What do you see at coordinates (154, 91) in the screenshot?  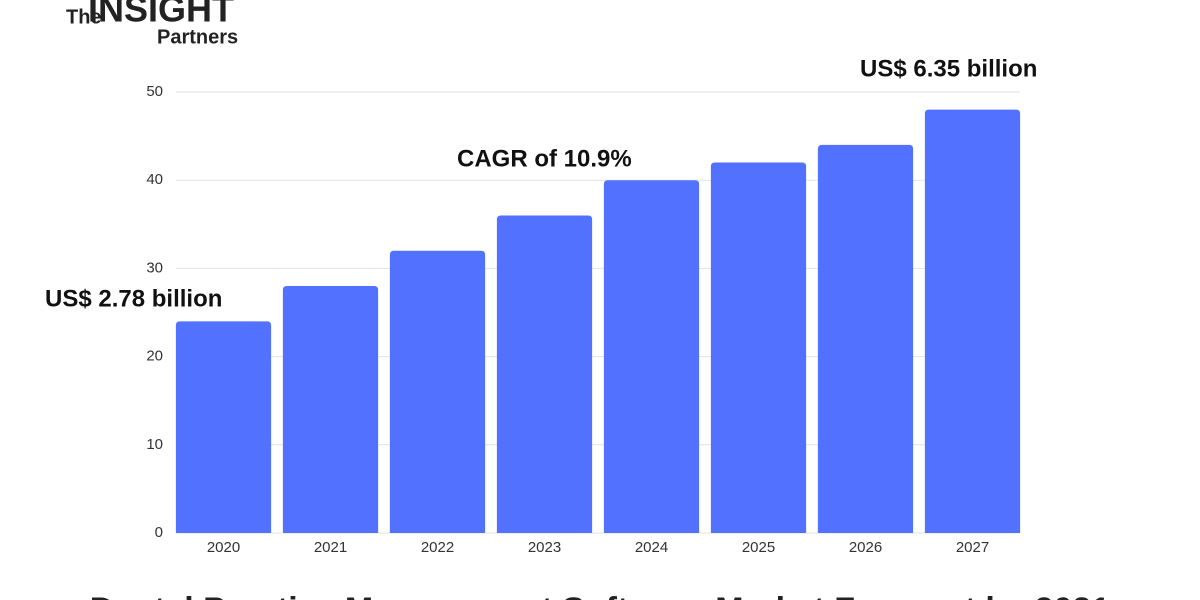 I see `y-tick-label: 50` at bounding box center [154, 91].